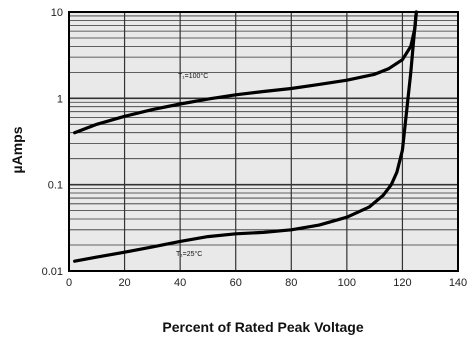 The image size is (471, 342). I want to click on x-tick-label: 80, so click(291, 283).